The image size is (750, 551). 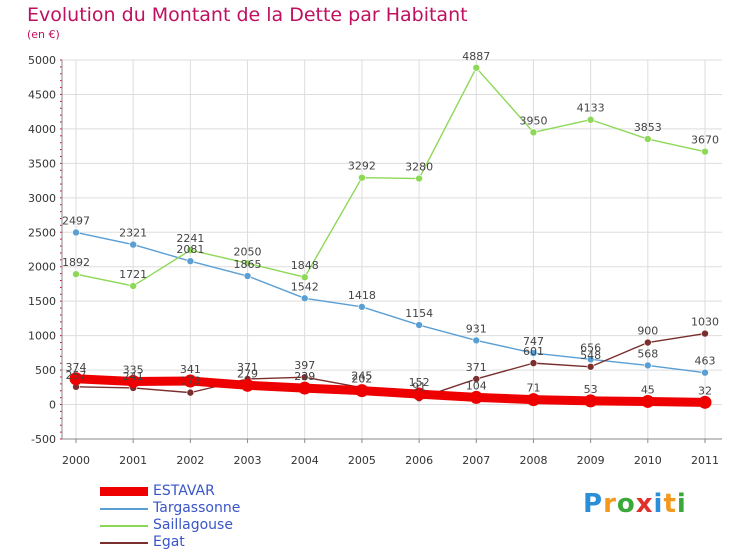 What do you see at coordinates (419, 386) in the screenshot?
I see `data-label: 91` at bounding box center [419, 386].